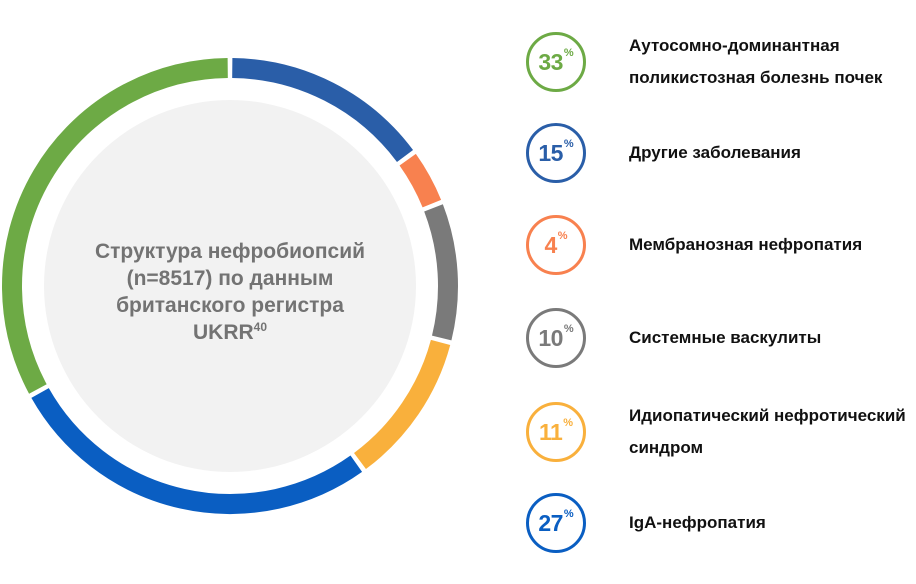 The width and height of the screenshot is (916, 584). I want to click on legend-label: Идиопатический нефротический синдром, so click(767, 431).